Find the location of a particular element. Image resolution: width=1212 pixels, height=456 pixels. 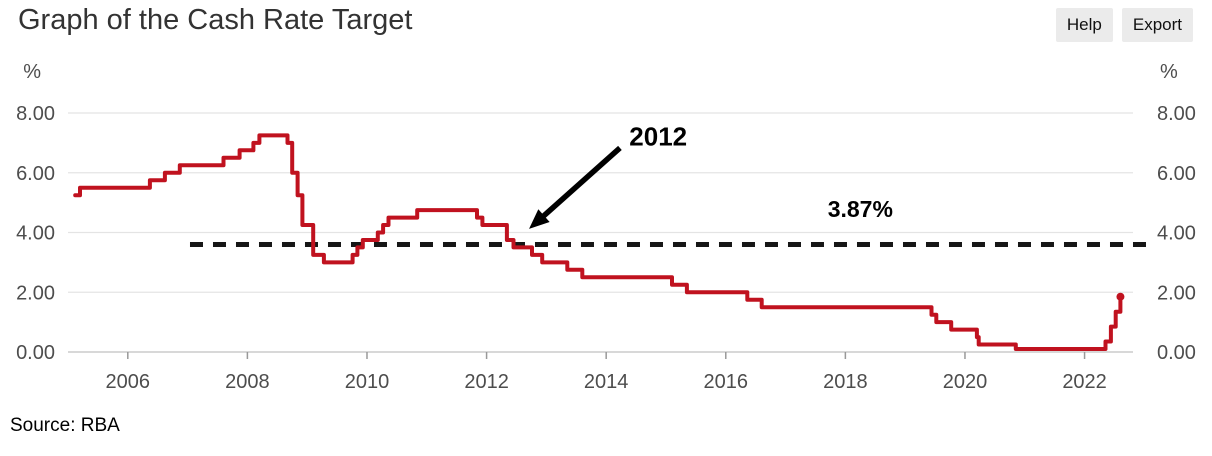

x-axis-tick-label: 2016 is located at coordinates (726, 382).